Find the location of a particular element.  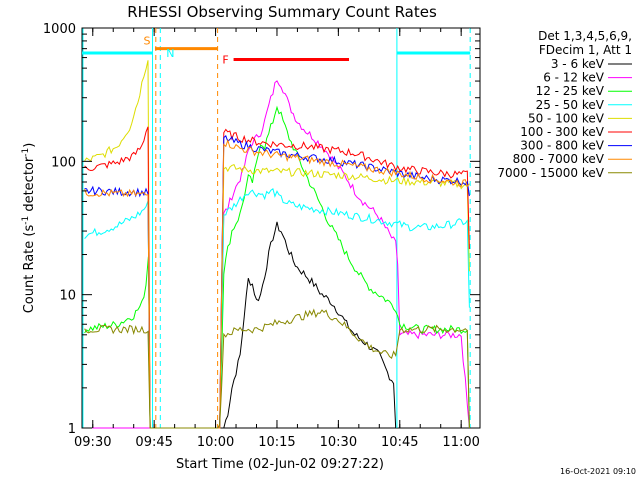

legend-label-6-12-kev: 6 - 12 keV is located at coordinates (574, 78).